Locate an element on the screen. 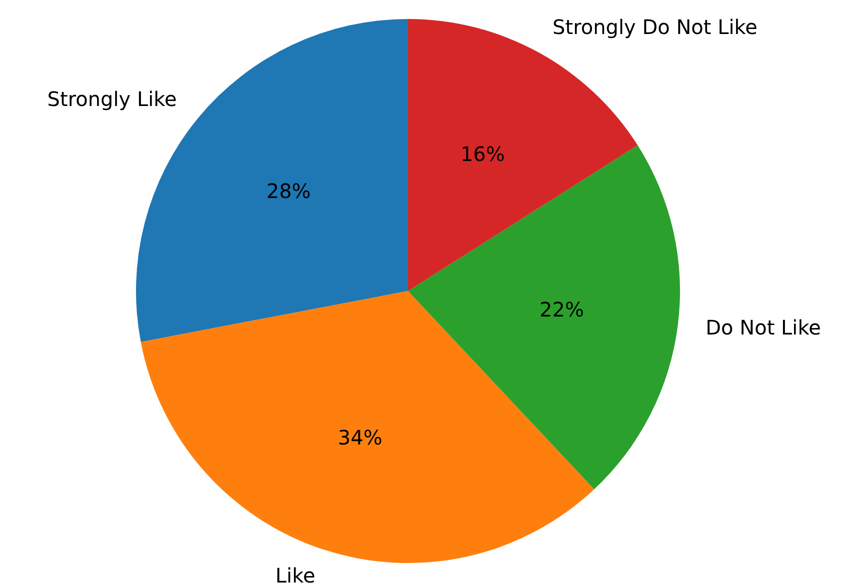  pie-slice is located at coordinates (523, 155).